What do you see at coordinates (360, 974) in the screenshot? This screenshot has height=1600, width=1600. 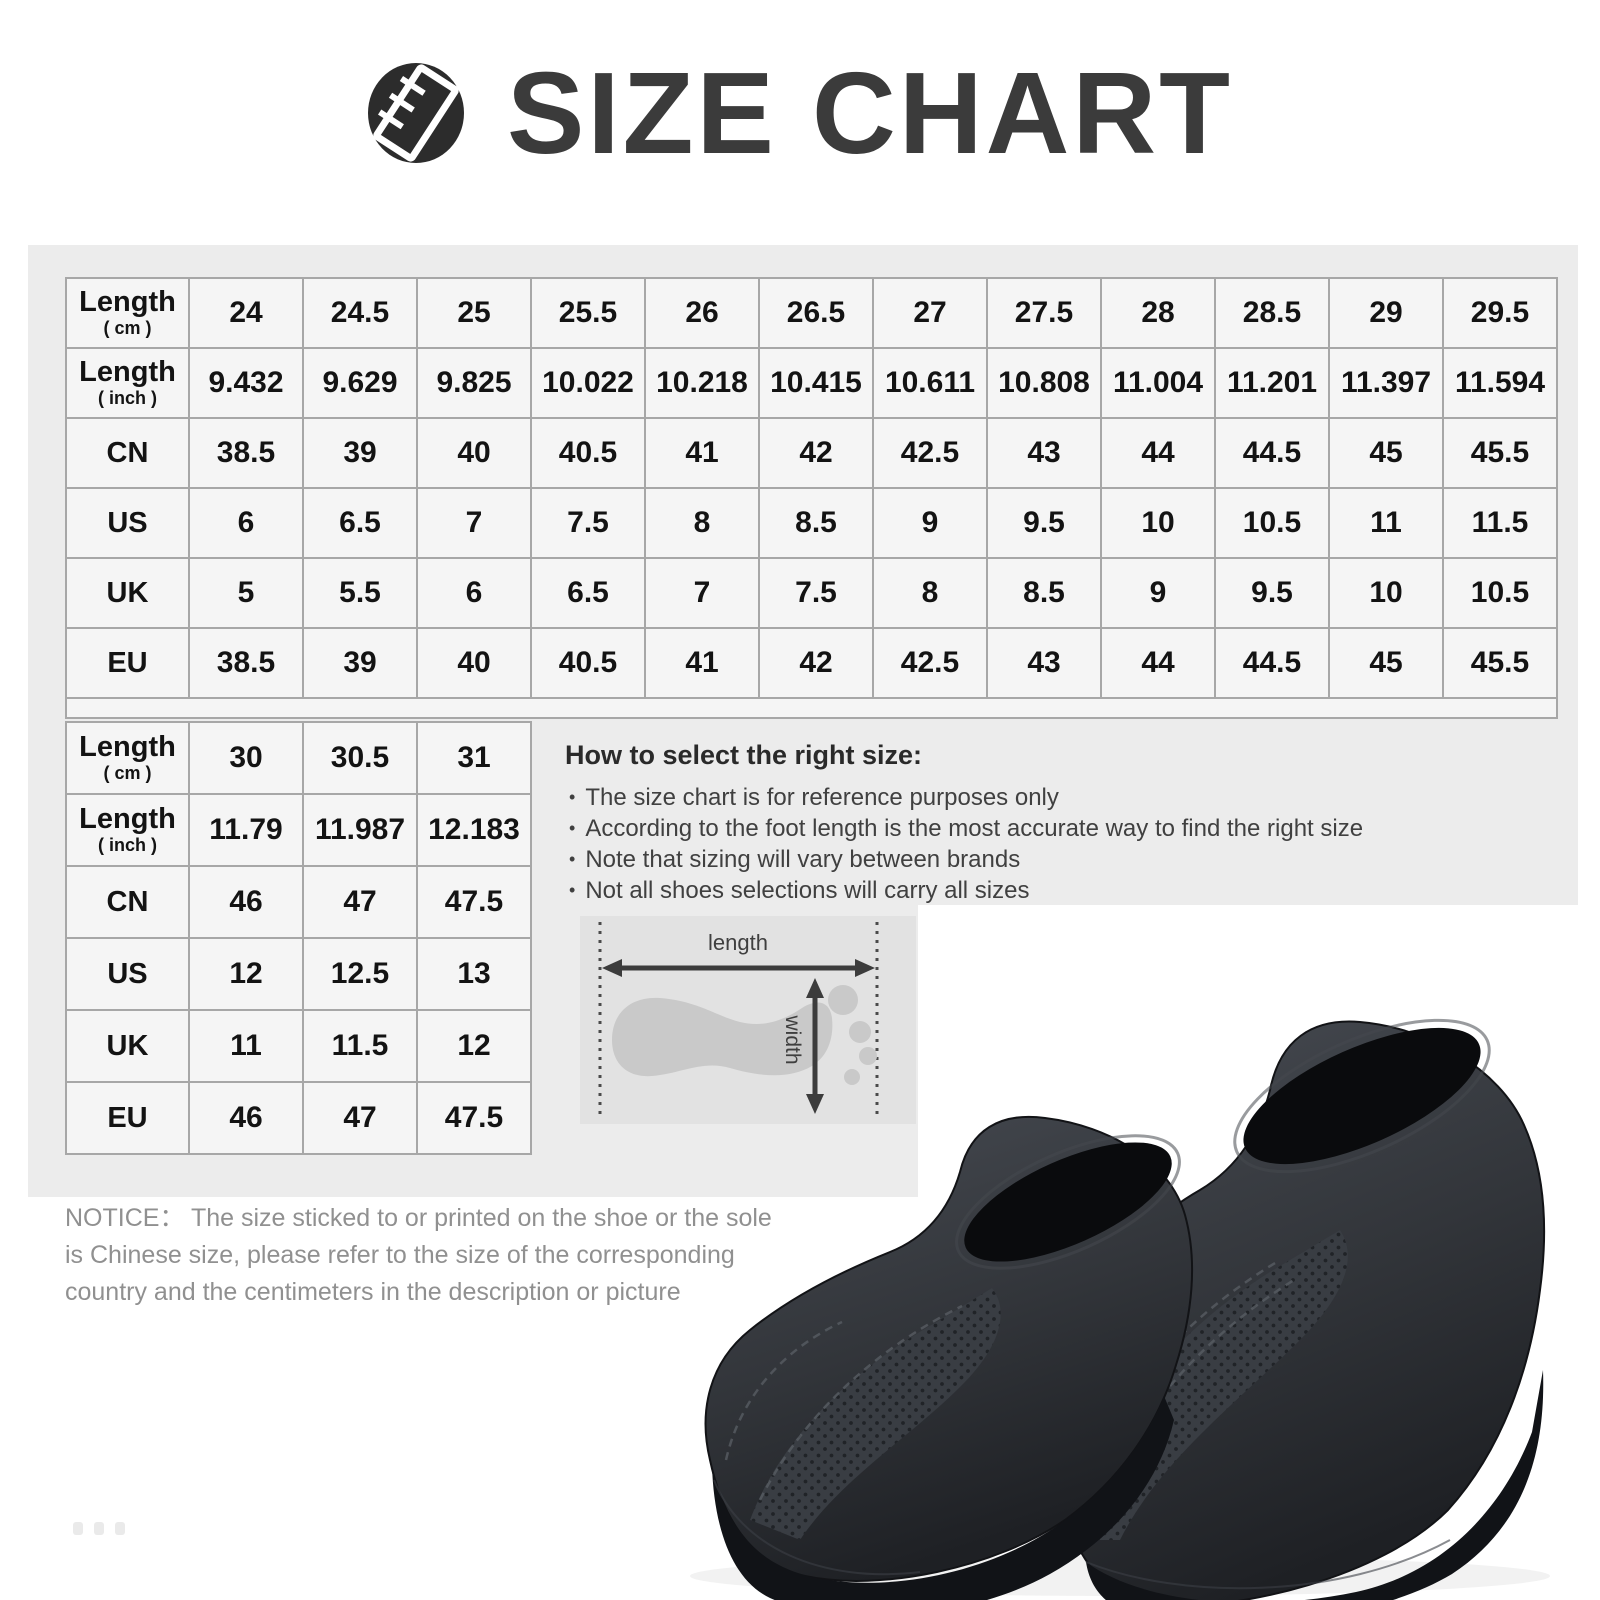 I see `size-cell: 12.5` at bounding box center [360, 974].